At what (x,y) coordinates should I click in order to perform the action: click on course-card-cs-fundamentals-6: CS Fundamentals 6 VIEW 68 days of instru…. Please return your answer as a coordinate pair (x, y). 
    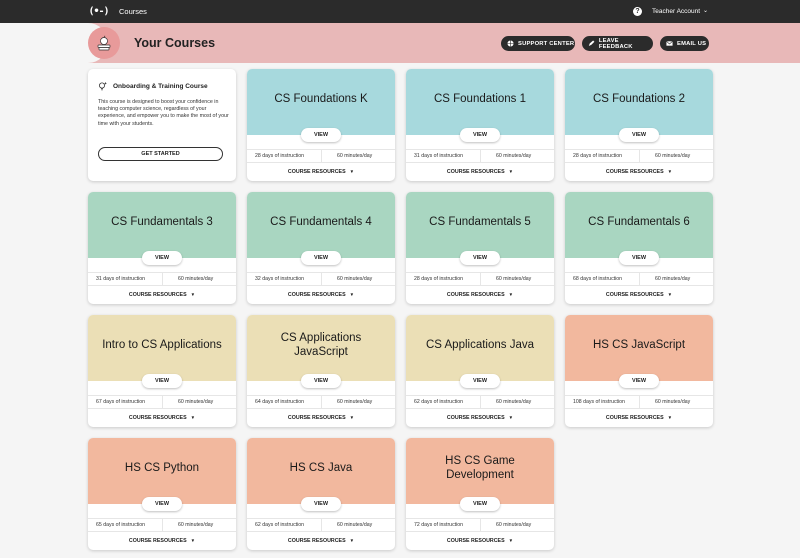
    Looking at the image, I should click on (639, 248).